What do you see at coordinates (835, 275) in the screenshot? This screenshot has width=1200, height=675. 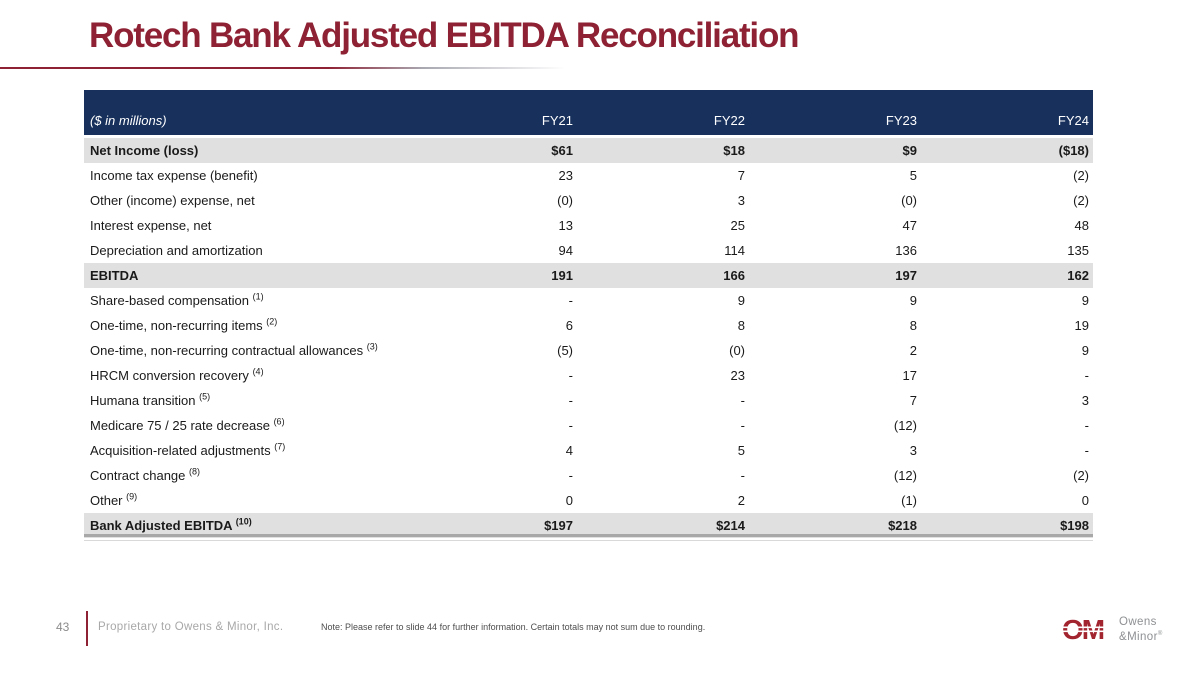 I see `row-value: 197` at bounding box center [835, 275].